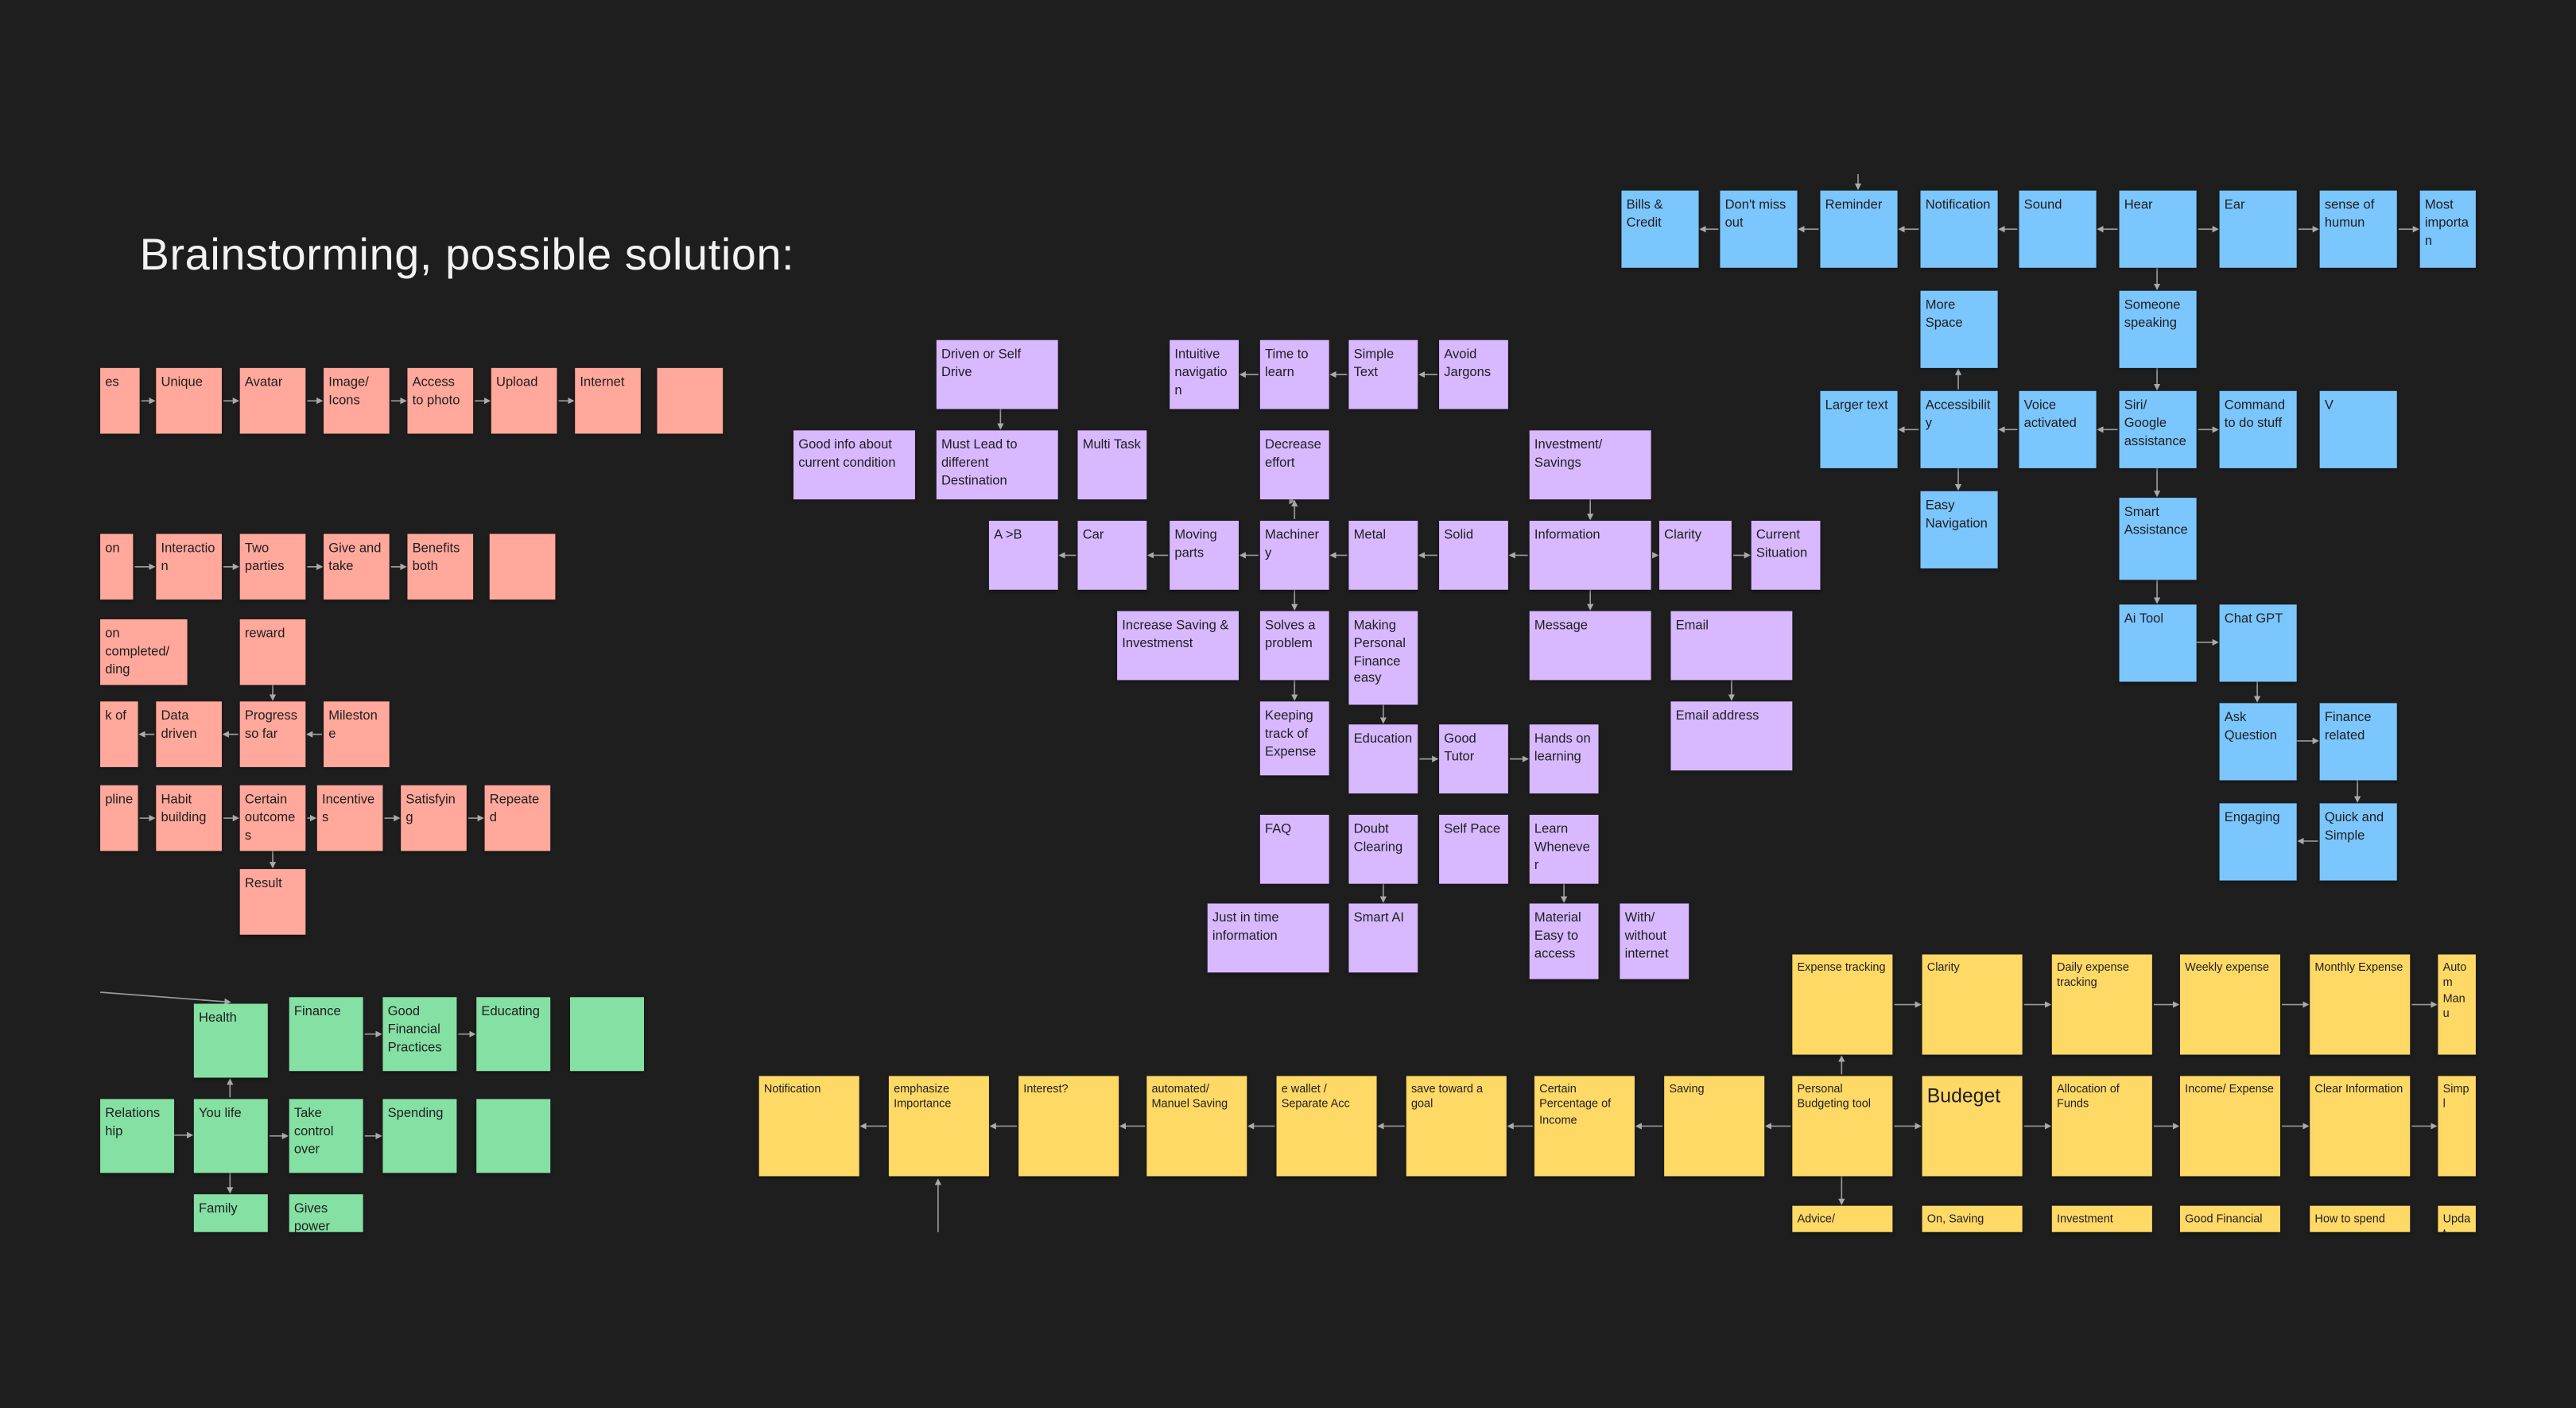  Describe the element at coordinates (1564, 941) in the screenshot. I see `sticky-note: Material Easy to access` at that location.